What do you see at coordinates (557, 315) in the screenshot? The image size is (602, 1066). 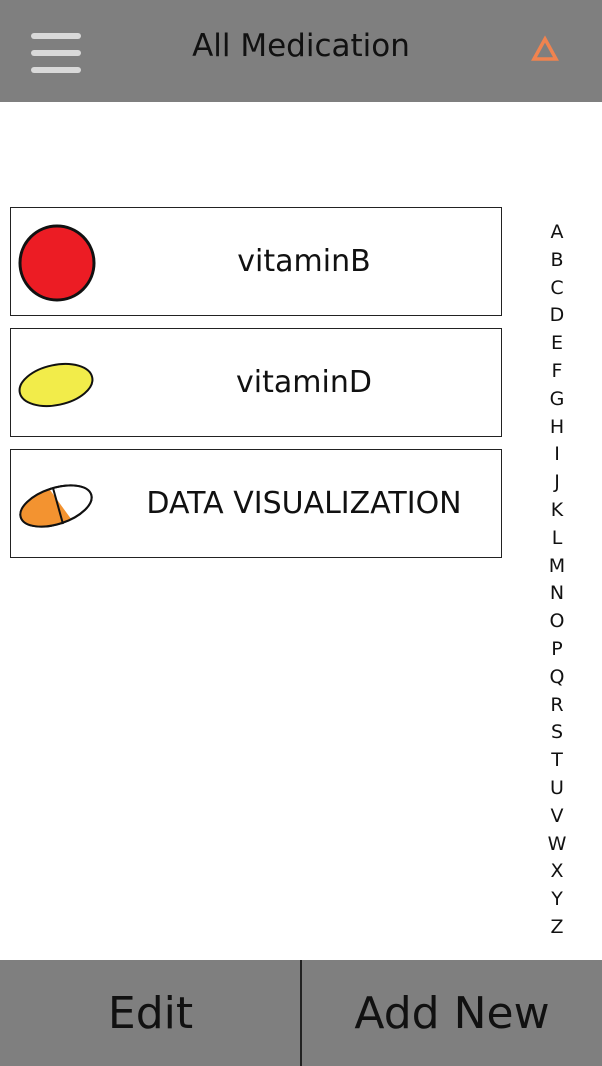 I see `index-letter-d: D` at bounding box center [557, 315].